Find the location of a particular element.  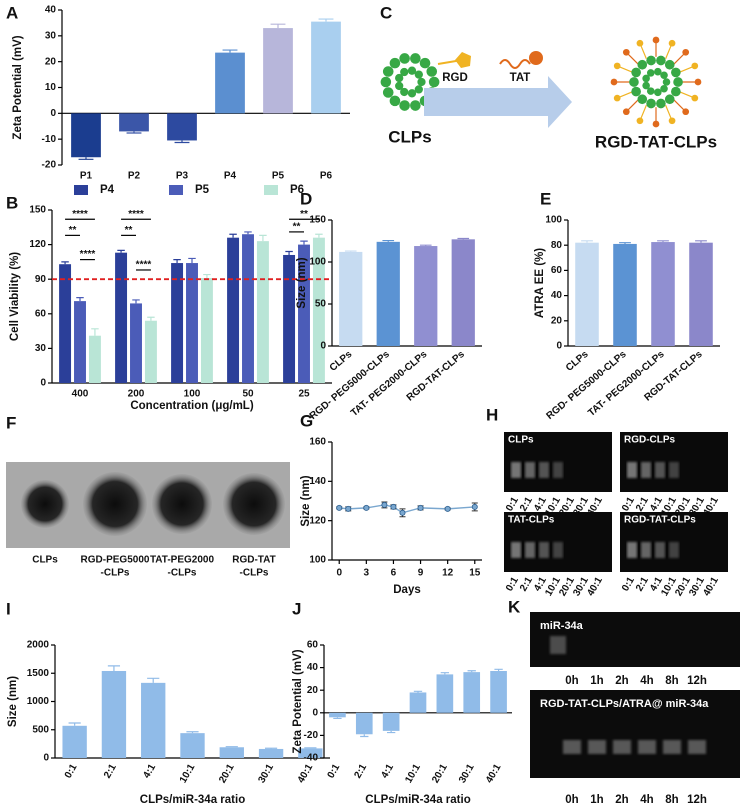

y-tick-label: 80 is located at coordinates (557, 245).